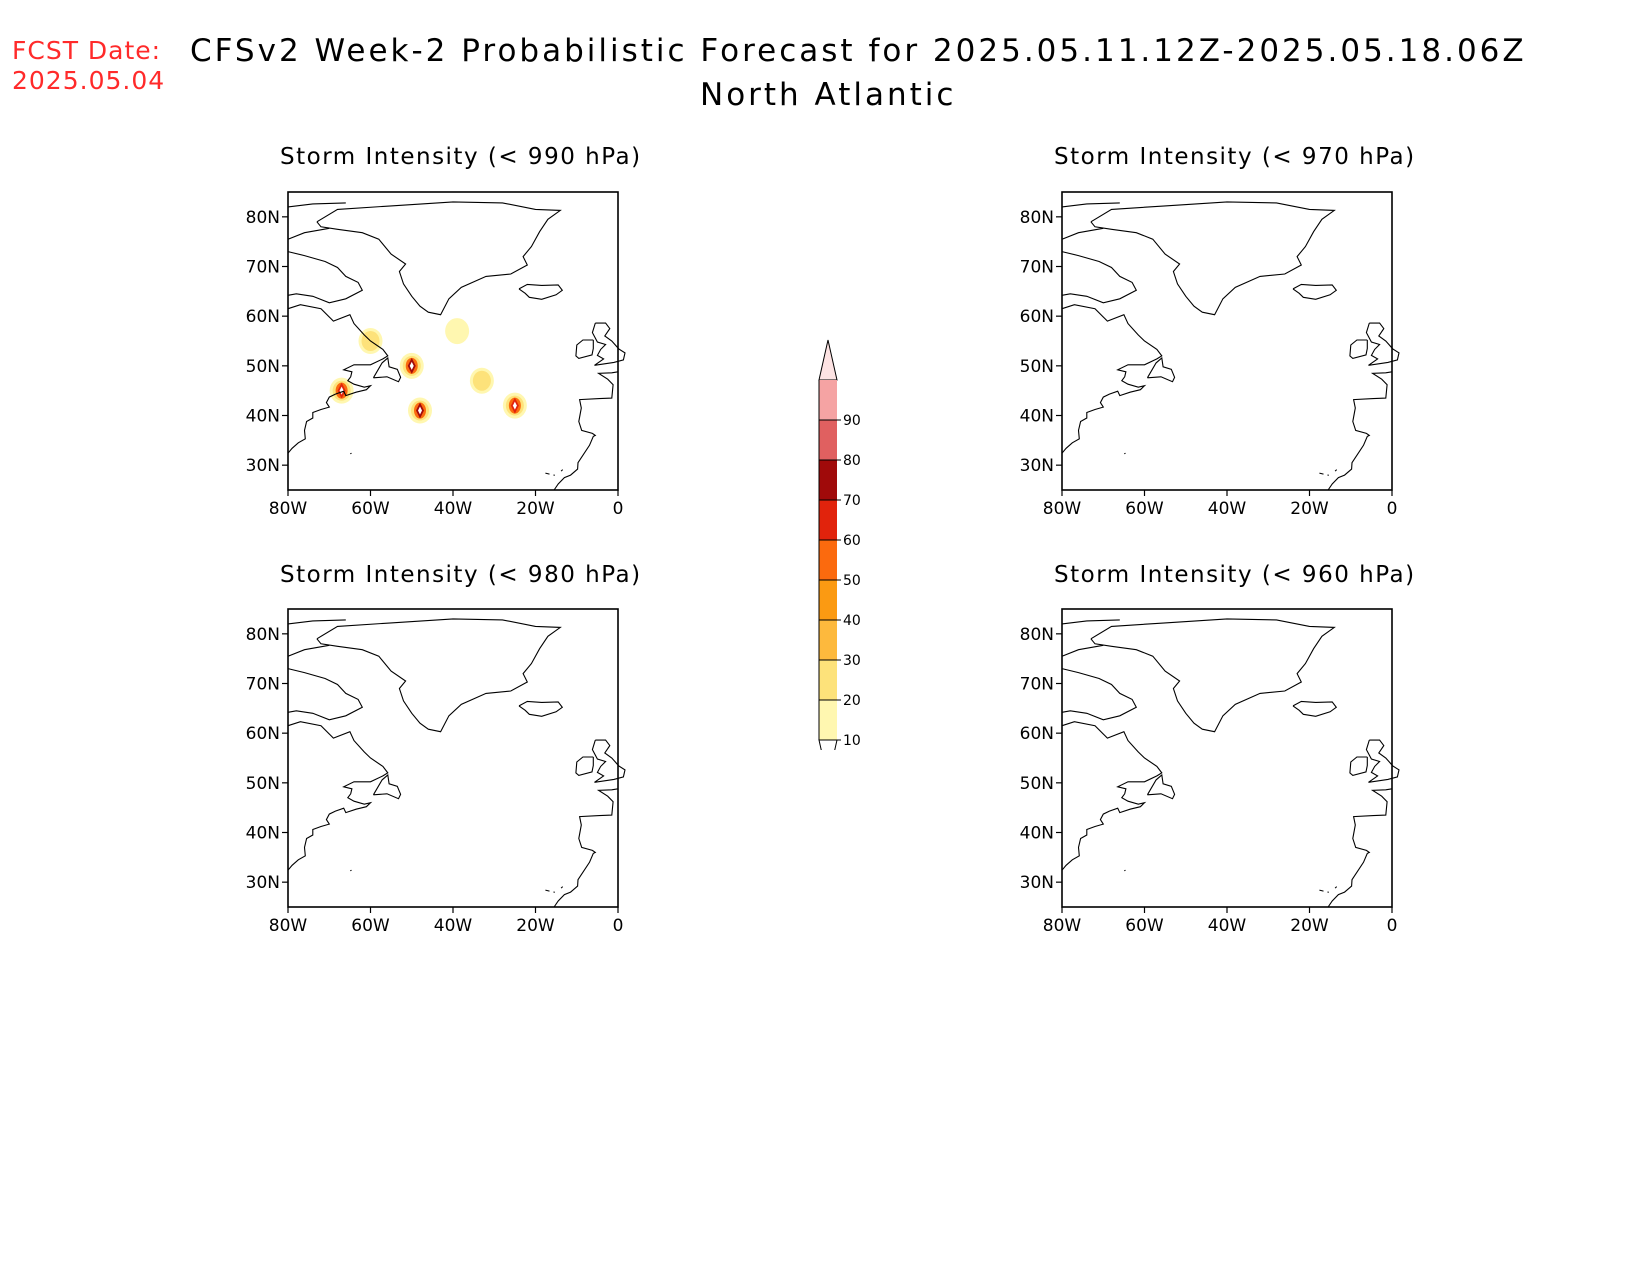 The height and width of the screenshot is (1275, 1650). I want to click on probability-colorbar: 10 20 30 40 50 60 70 80 90, so click(839, 544).